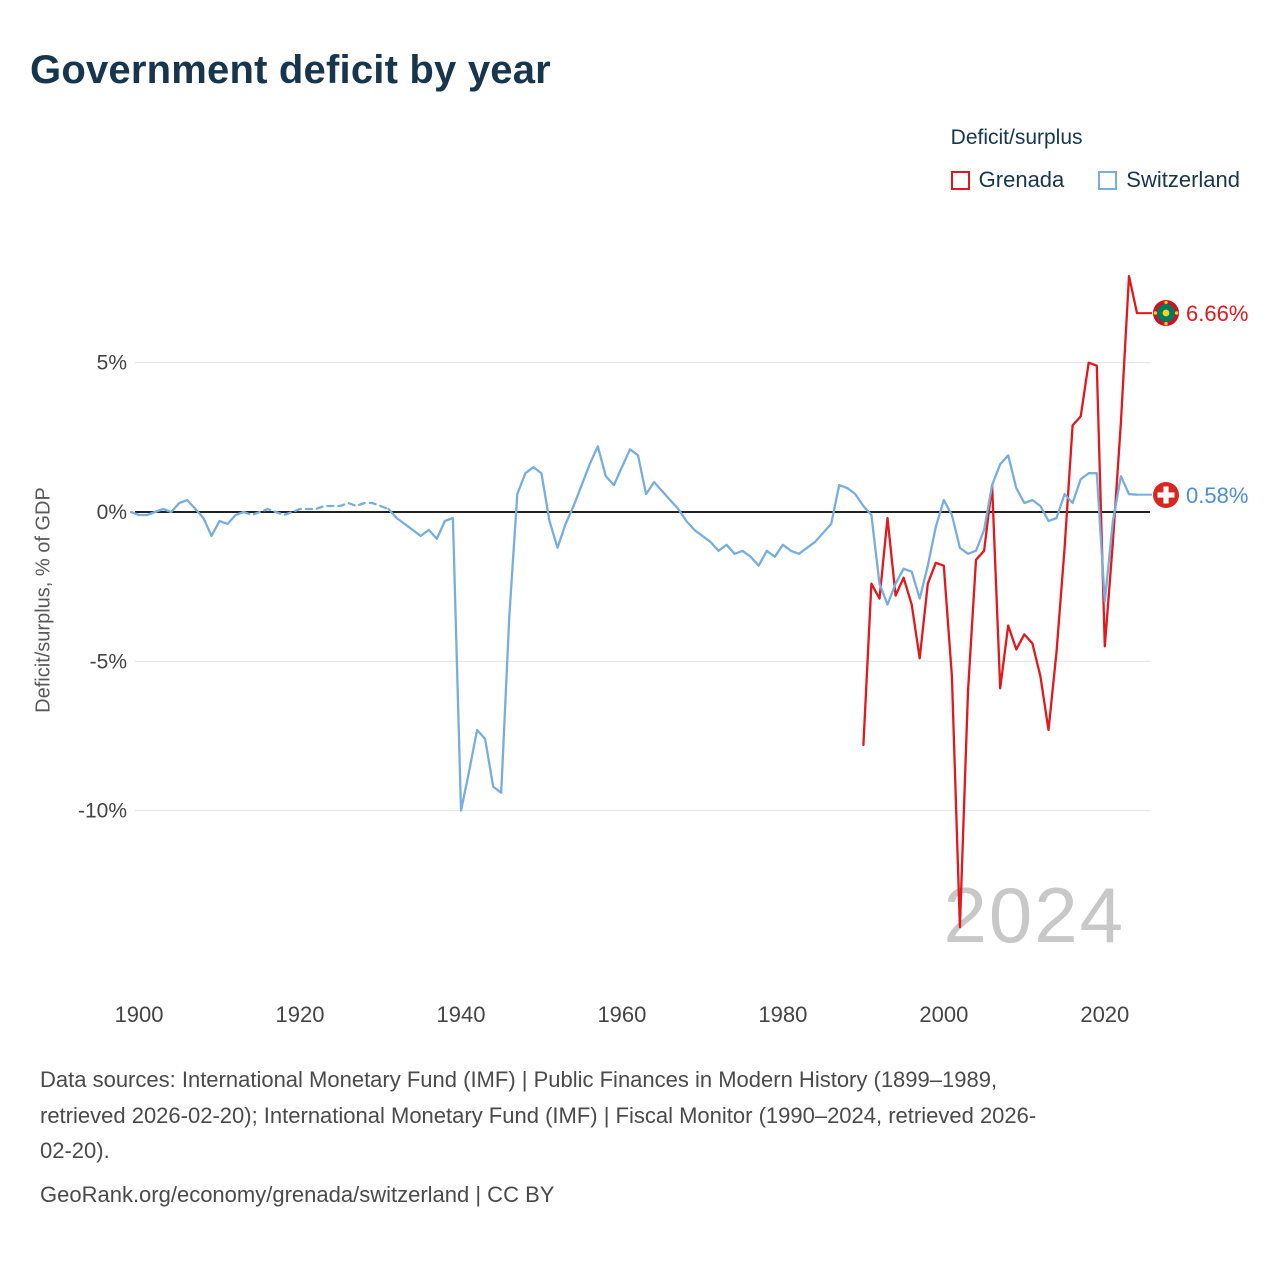 The image size is (1280, 1280). What do you see at coordinates (290, 70) in the screenshot?
I see `page-title: Government deficit by year` at bounding box center [290, 70].